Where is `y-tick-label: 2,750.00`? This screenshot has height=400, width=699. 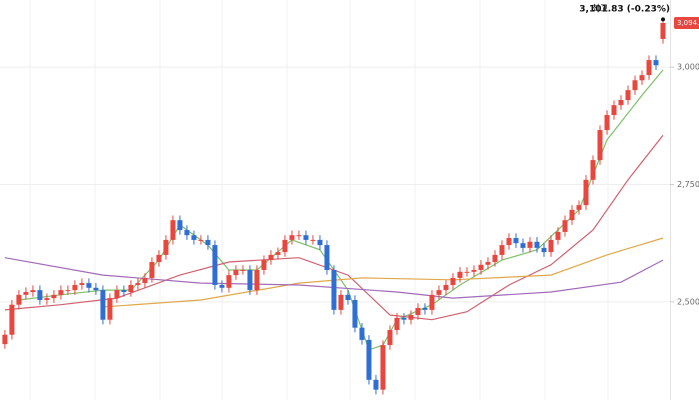 y-tick-label: 2,750.00 is located at coordinates (688, 184).